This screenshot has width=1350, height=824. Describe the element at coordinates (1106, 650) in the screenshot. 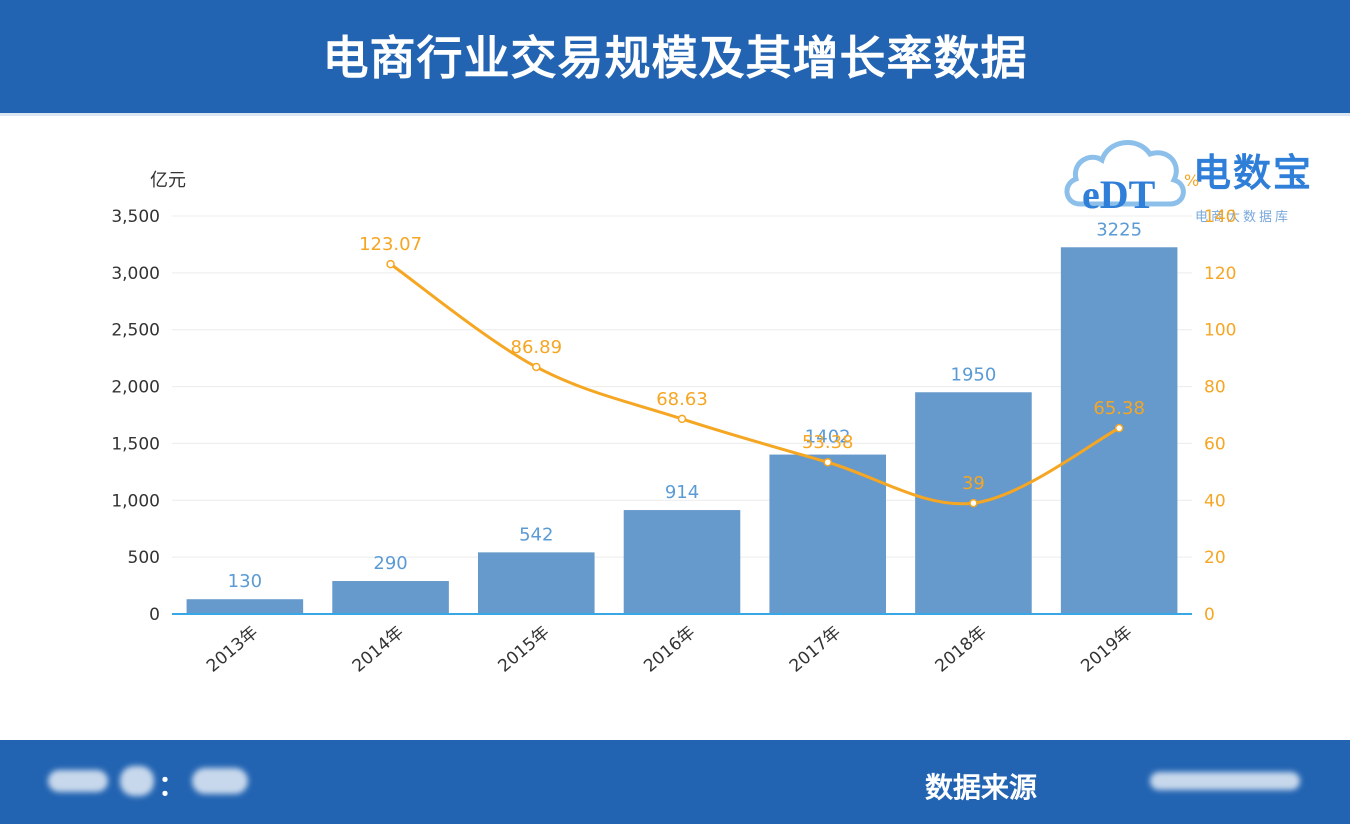

I see `x-tick-label: 2019年` at that location.